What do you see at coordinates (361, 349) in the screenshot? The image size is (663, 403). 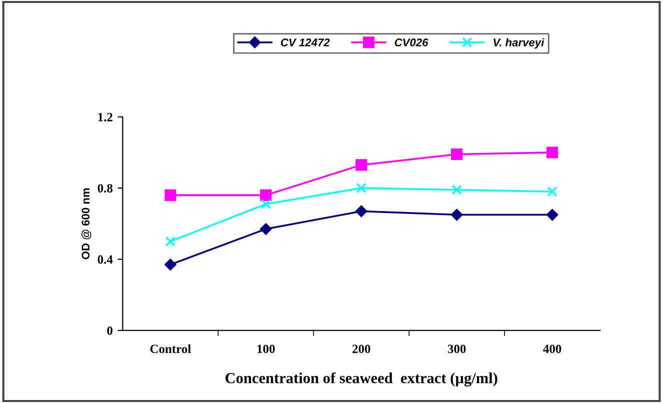 I see `x-tick-label: 200` at bounding box center [361, 349].